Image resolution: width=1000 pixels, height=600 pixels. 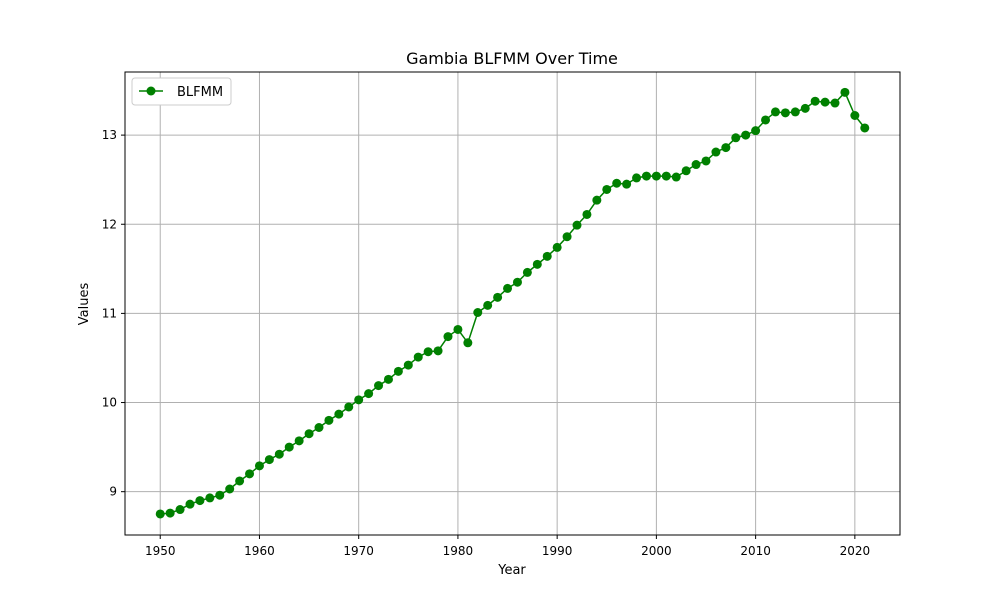 What do you see at coordinates (507, 546) in the screenshot?
I see `x-axis: 1950 1960 1970 1980 1990 2000 2010 2020` at bounding box center [507, 546].